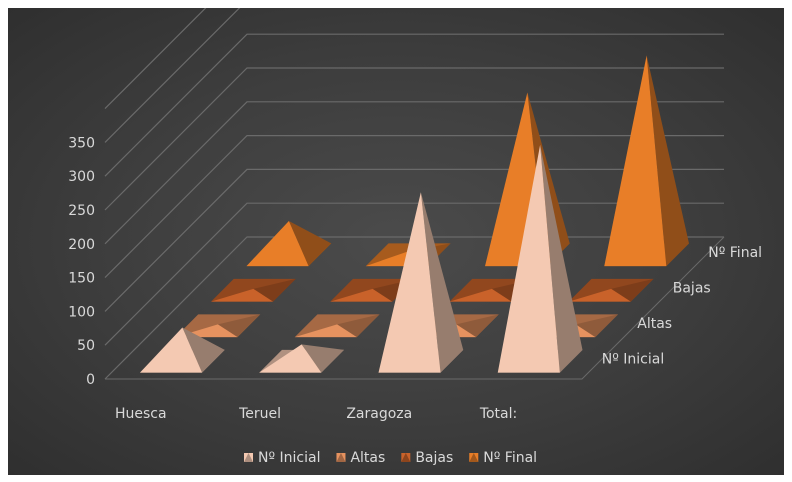 The width and height of the screenshot is (792, 482). I want to click on legend-item: Altas, so click(360, 458).